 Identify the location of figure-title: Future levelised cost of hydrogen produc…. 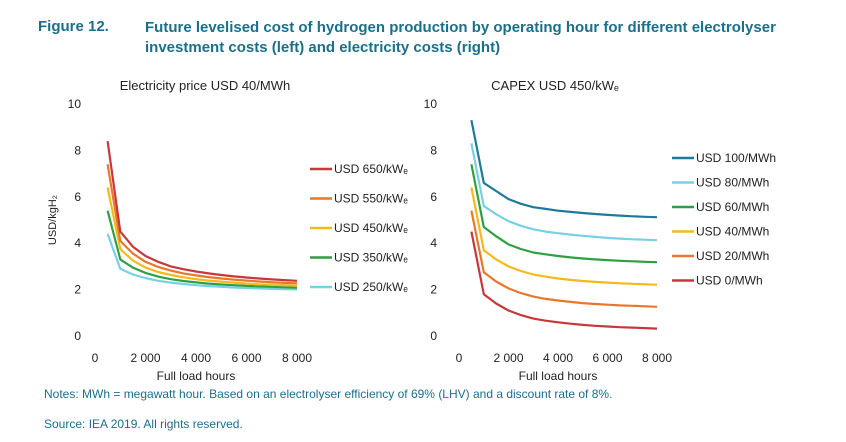
(460, 37).